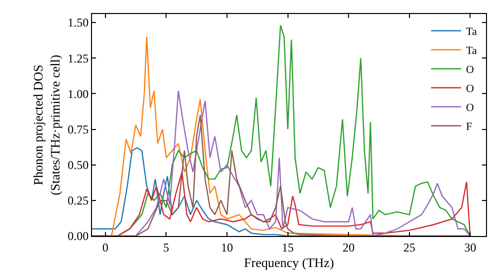 This screenshot has width=500, height=280. Describe the element at coordinates (78, 201) in the screenshot. I see `y-tick-label: 0.25` at that location.